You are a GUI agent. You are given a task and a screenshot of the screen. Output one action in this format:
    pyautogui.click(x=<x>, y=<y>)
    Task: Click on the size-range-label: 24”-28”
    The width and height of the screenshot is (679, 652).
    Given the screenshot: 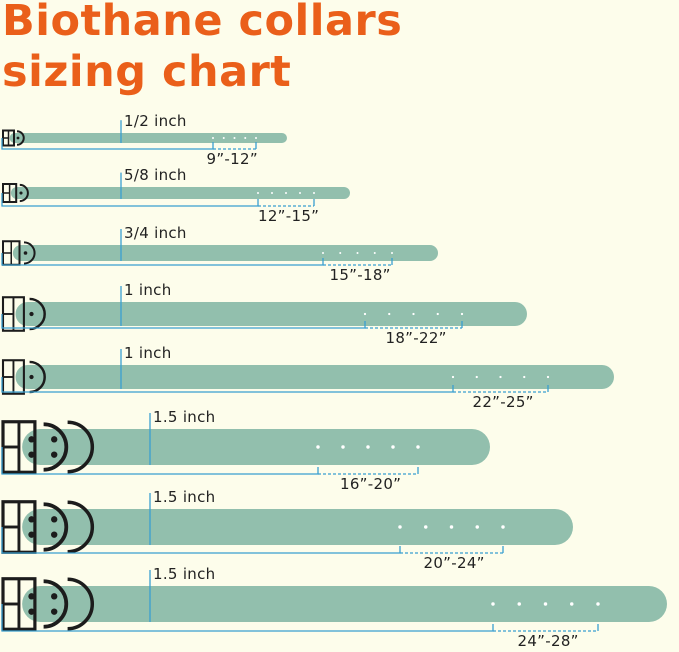 What is the action you would take?
    pyautogui.click(x=548, y=641)
    